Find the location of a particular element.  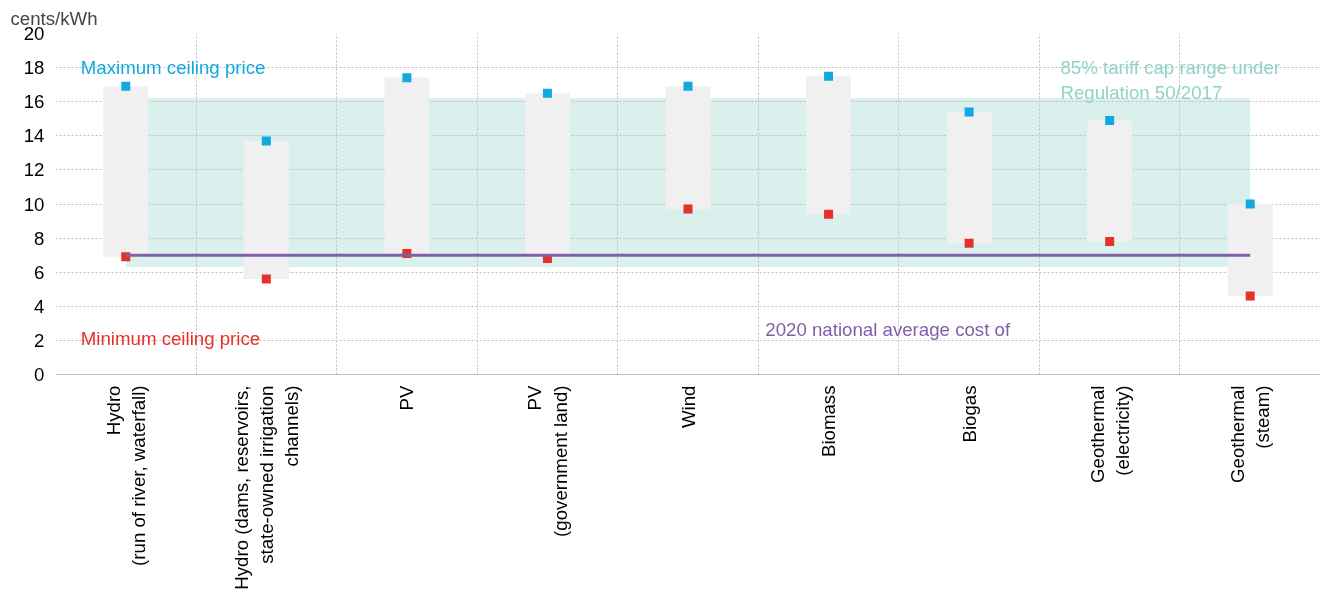

y-tick-label: 10 is located at coordinates (34, 204).